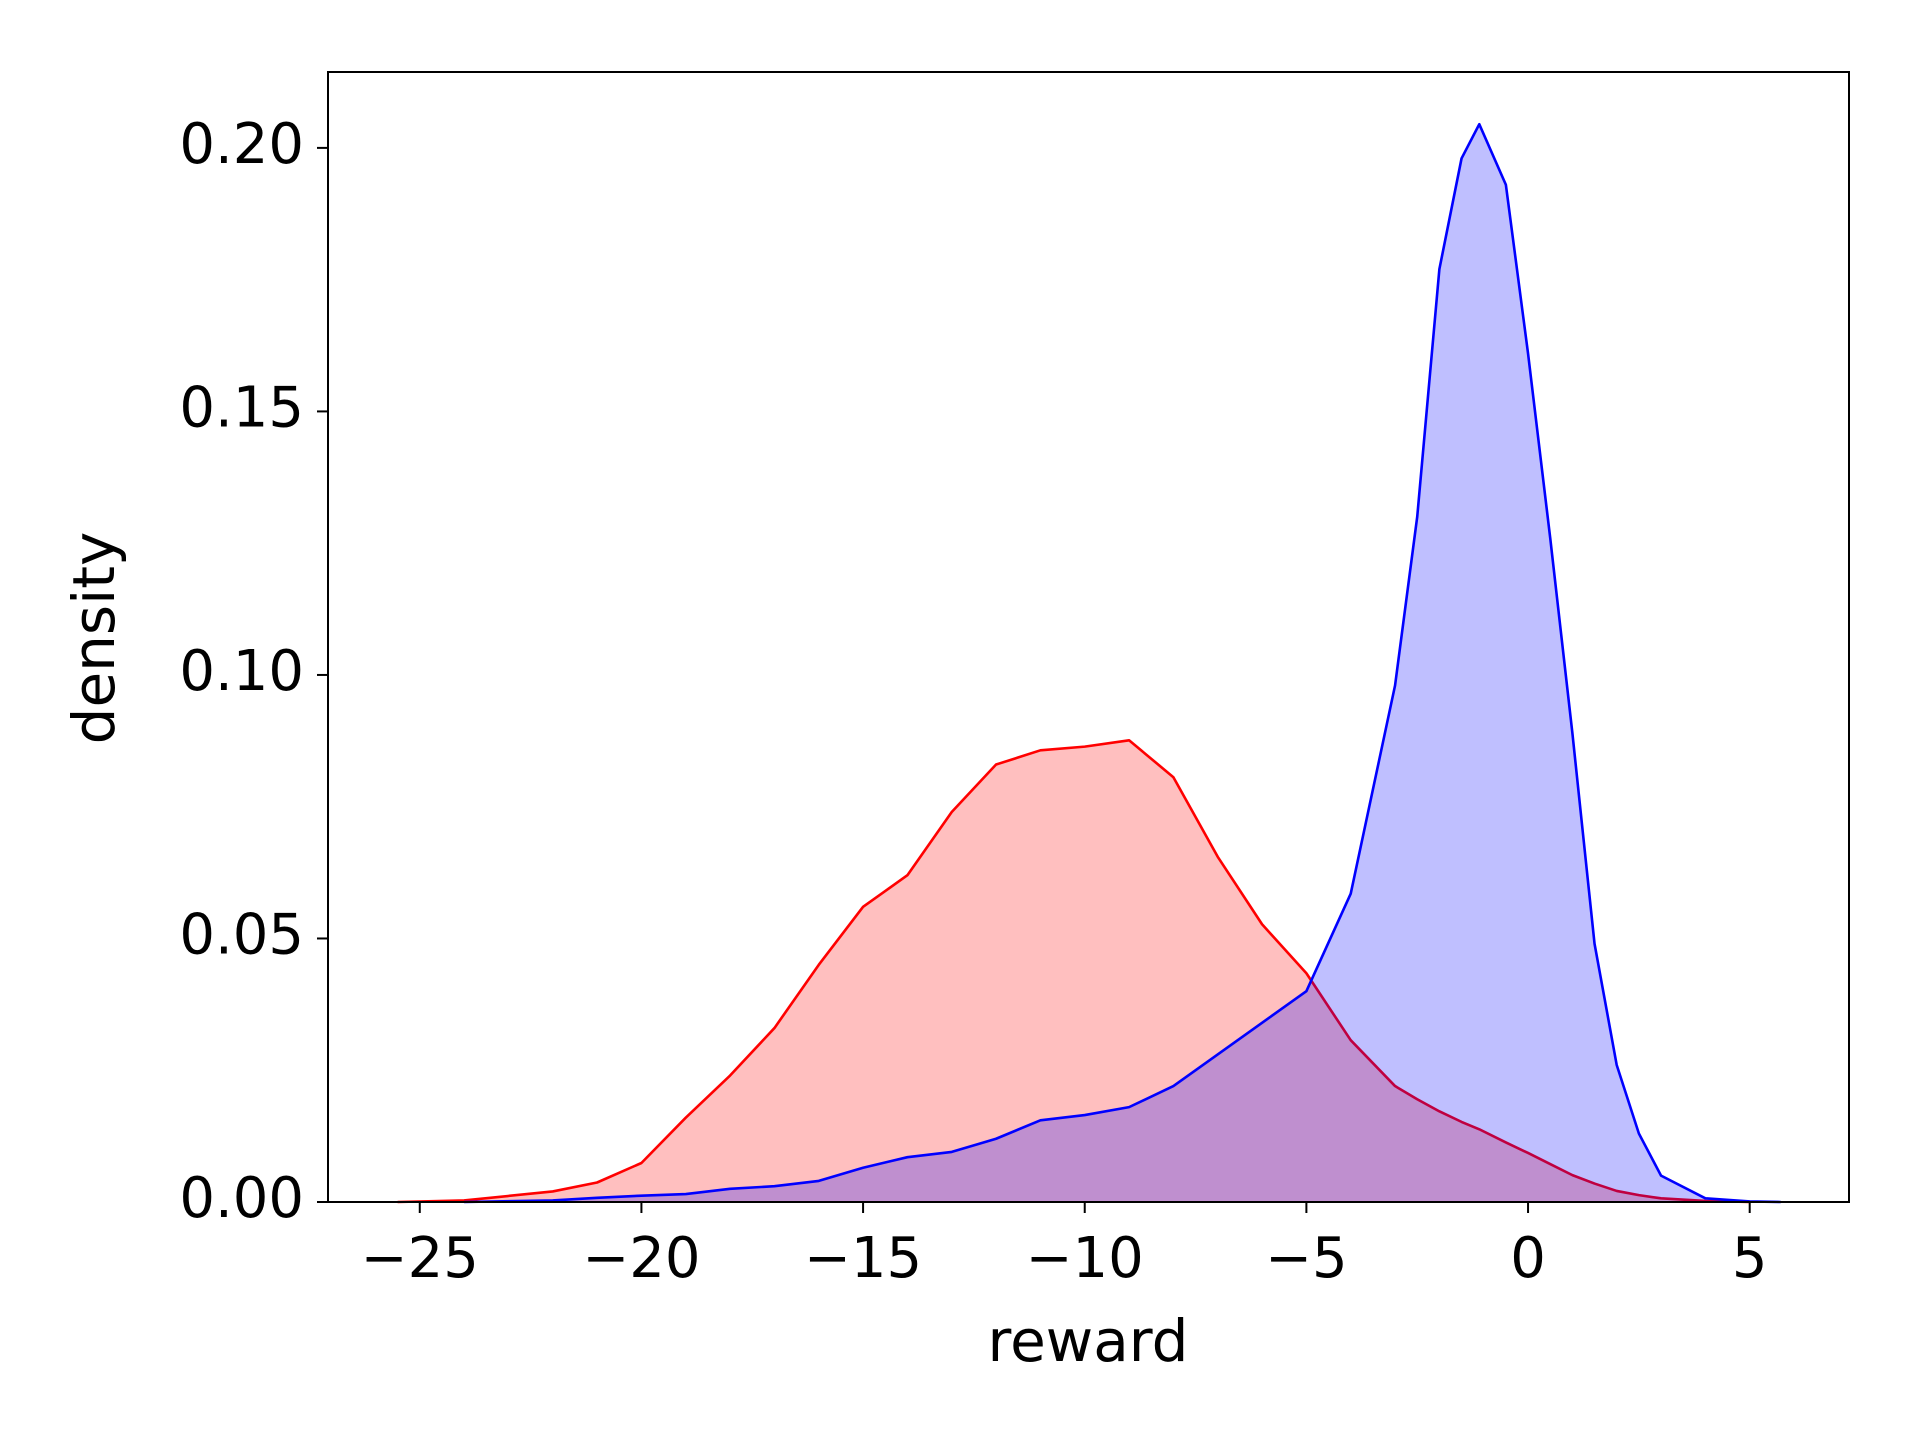 Image resolution: width=1920 pixels, height=1440 pixels. Describe the element at coordinates (863, 1258) in the screenshot. I see `x-tick-label: −15` at that location.